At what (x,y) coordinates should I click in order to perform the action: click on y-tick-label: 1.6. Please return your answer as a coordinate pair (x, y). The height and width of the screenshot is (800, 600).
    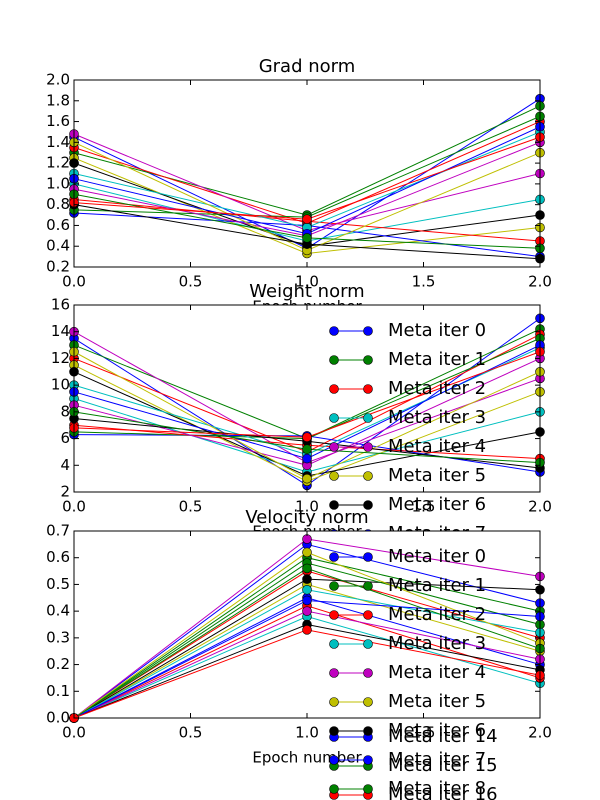
    Looking at the image, I should click on (58, 121).